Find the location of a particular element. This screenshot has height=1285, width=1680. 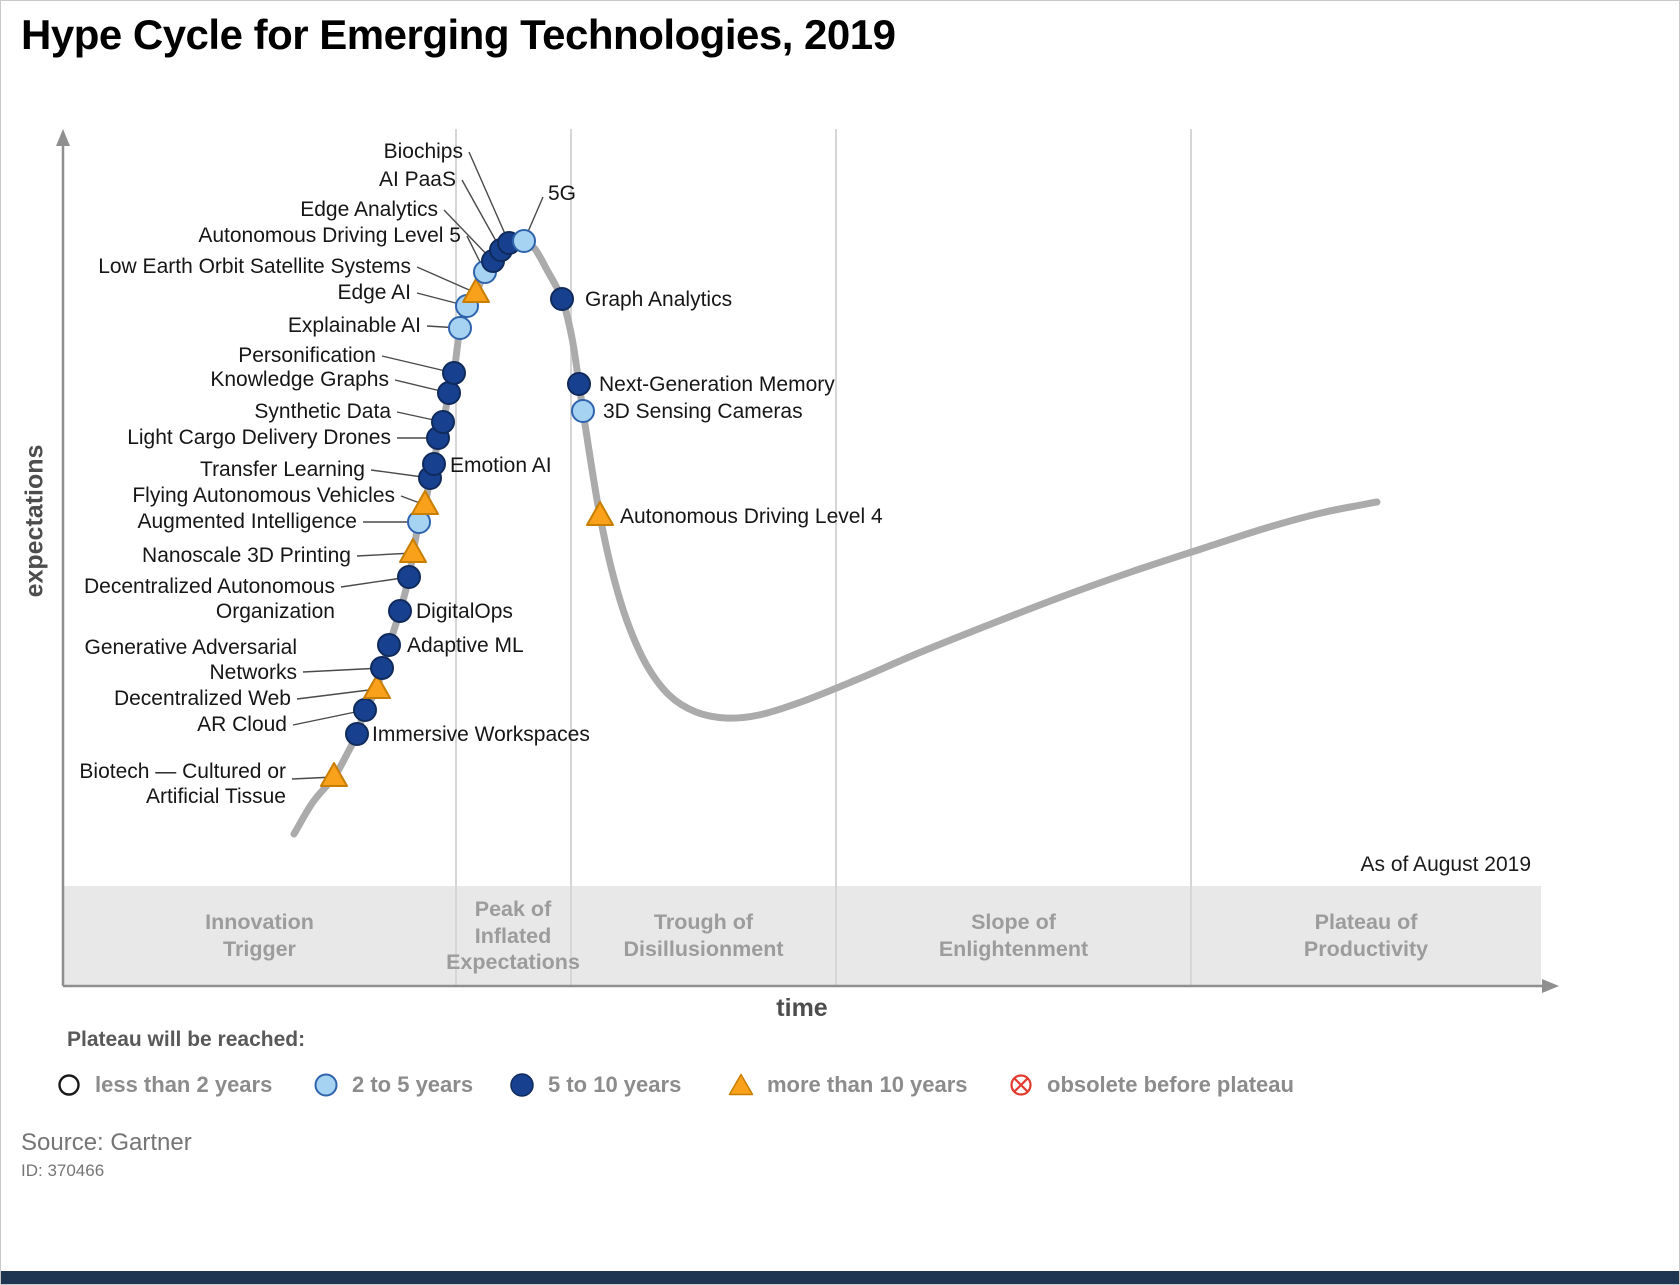

label-synthetic-data: Synthetic Data is located at coordinates (322, 411).